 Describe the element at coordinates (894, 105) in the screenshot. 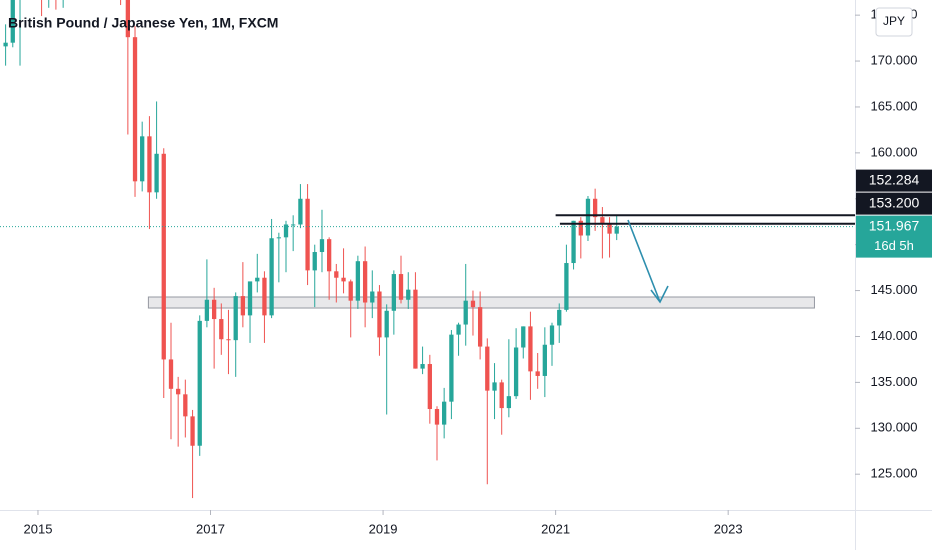

I see `y-tick-label: 165.000` at that location.